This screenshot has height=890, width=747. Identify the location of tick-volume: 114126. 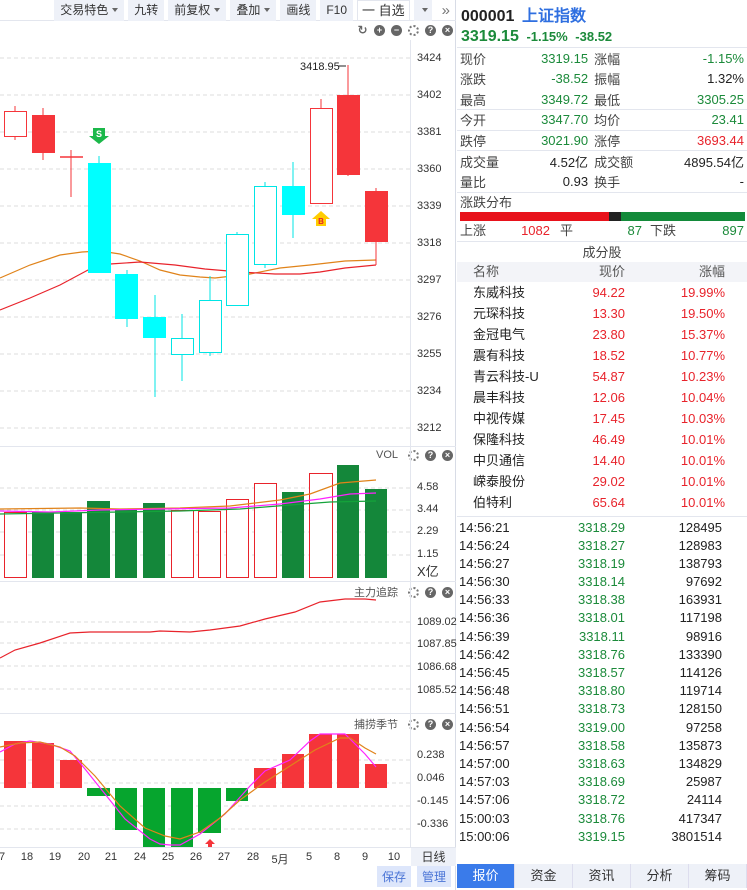
(700, 672).